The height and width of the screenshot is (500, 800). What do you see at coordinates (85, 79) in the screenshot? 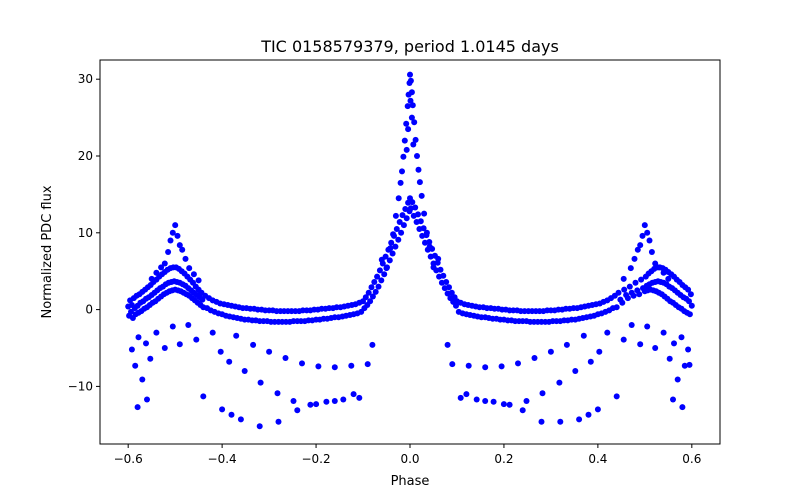
I see `y-tick-label: 30` at bounding box center [85, 79].